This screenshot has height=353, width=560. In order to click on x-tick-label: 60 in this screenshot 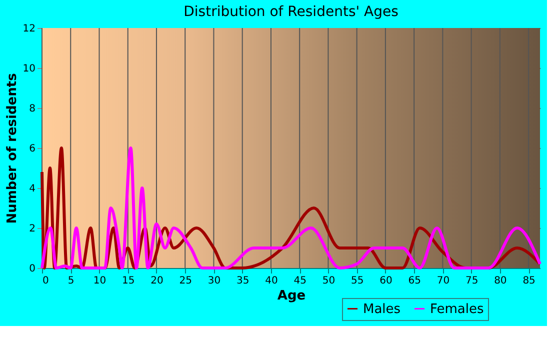, I will do `click(386, 281)`.